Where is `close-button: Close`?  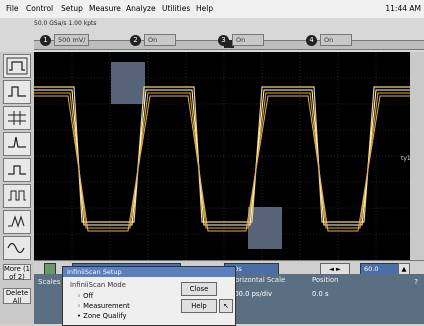
close-button: Close is located at coordinates (199, 289).